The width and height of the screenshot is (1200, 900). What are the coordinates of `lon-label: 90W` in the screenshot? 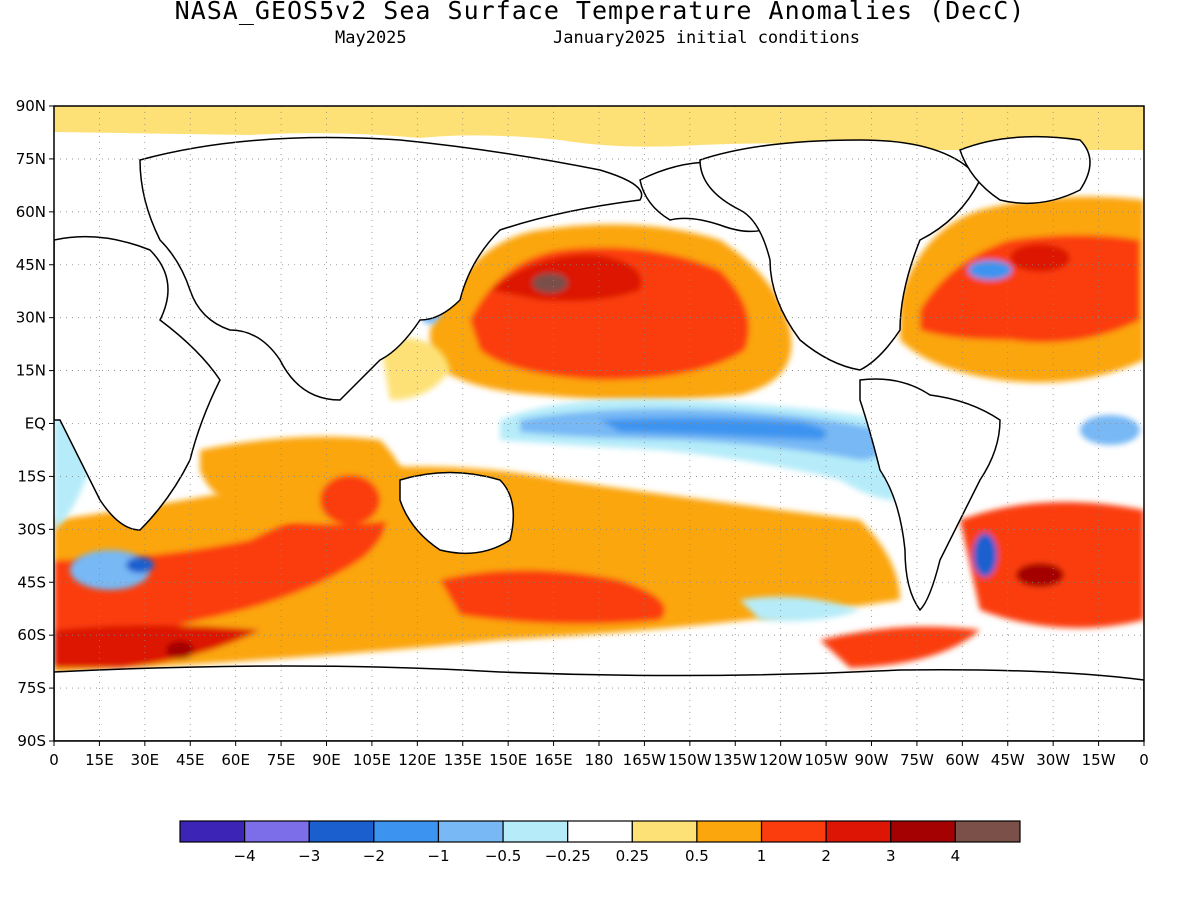 It's located at (872, 760).